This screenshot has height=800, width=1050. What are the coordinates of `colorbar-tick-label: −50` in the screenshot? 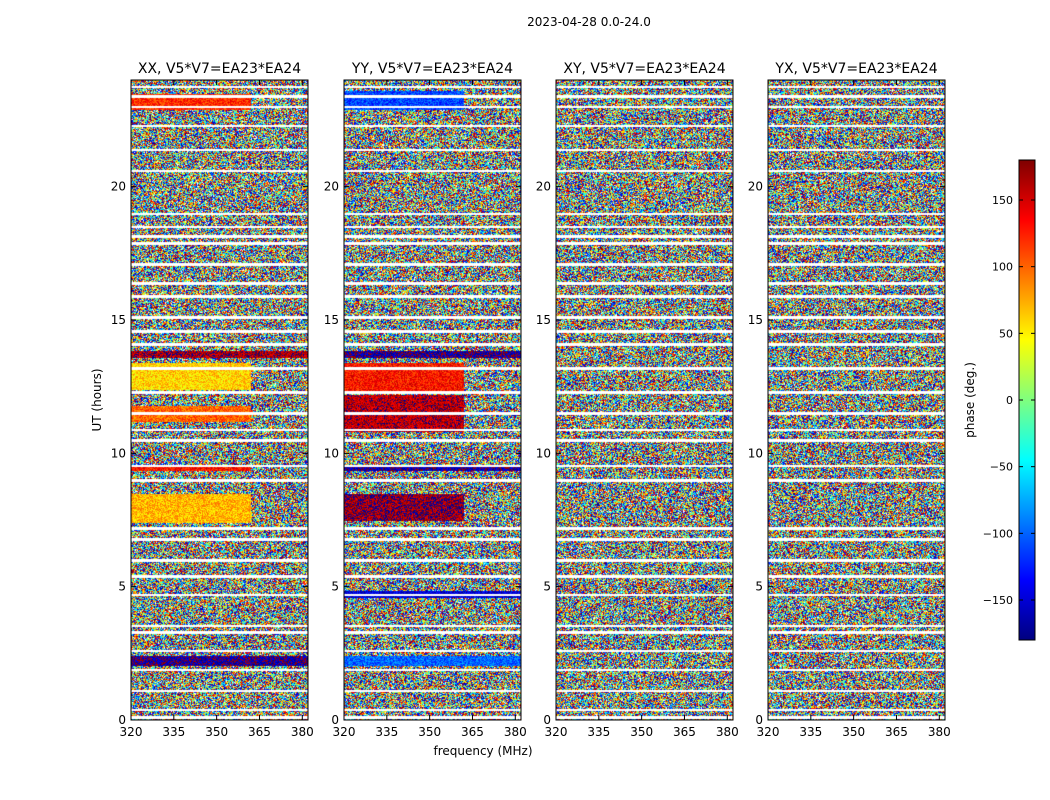 It's located at (1001, 467).